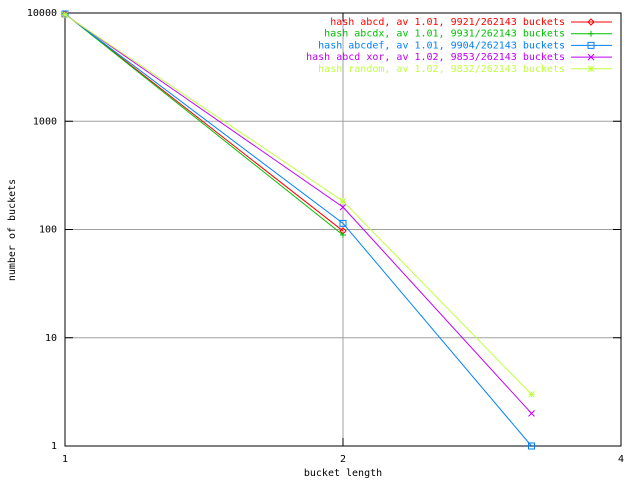  Describe the element at coordinates (12, 230) in the screenshot. I see `y-axis-label: number of buckets` at that location.